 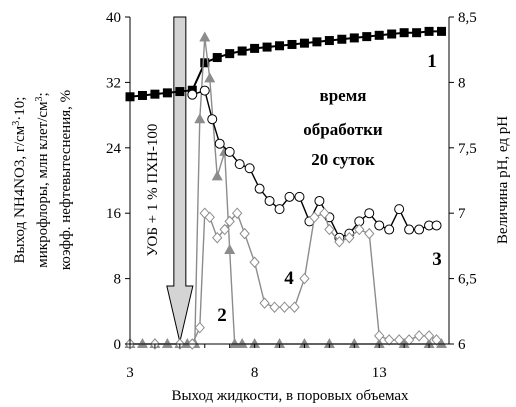 What do you see at coordinates (113, 83) in the screenshot?
I see `y-left-tick-label: 32` at bounding box center [113, 83].